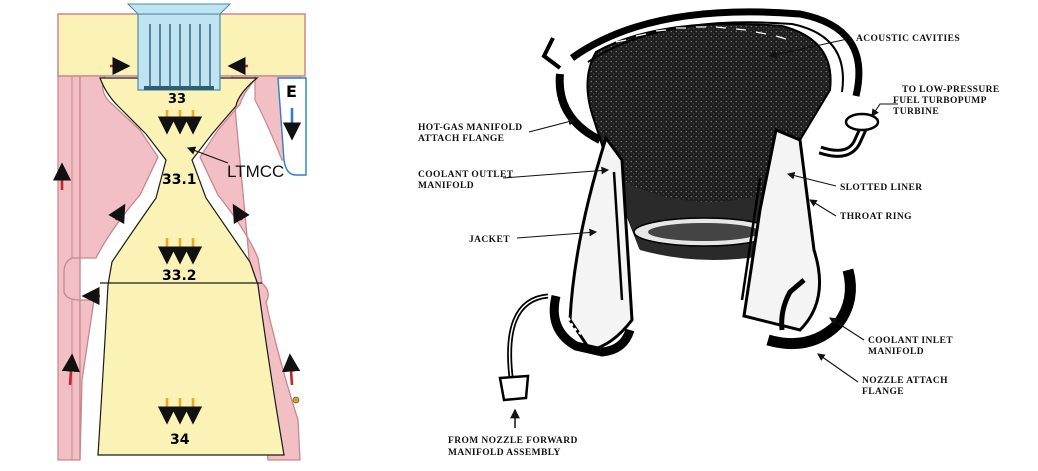 The height and width of the screenshot is (471, 1038). I want to click on acoustic-cavity-slits, so click(701, 34).